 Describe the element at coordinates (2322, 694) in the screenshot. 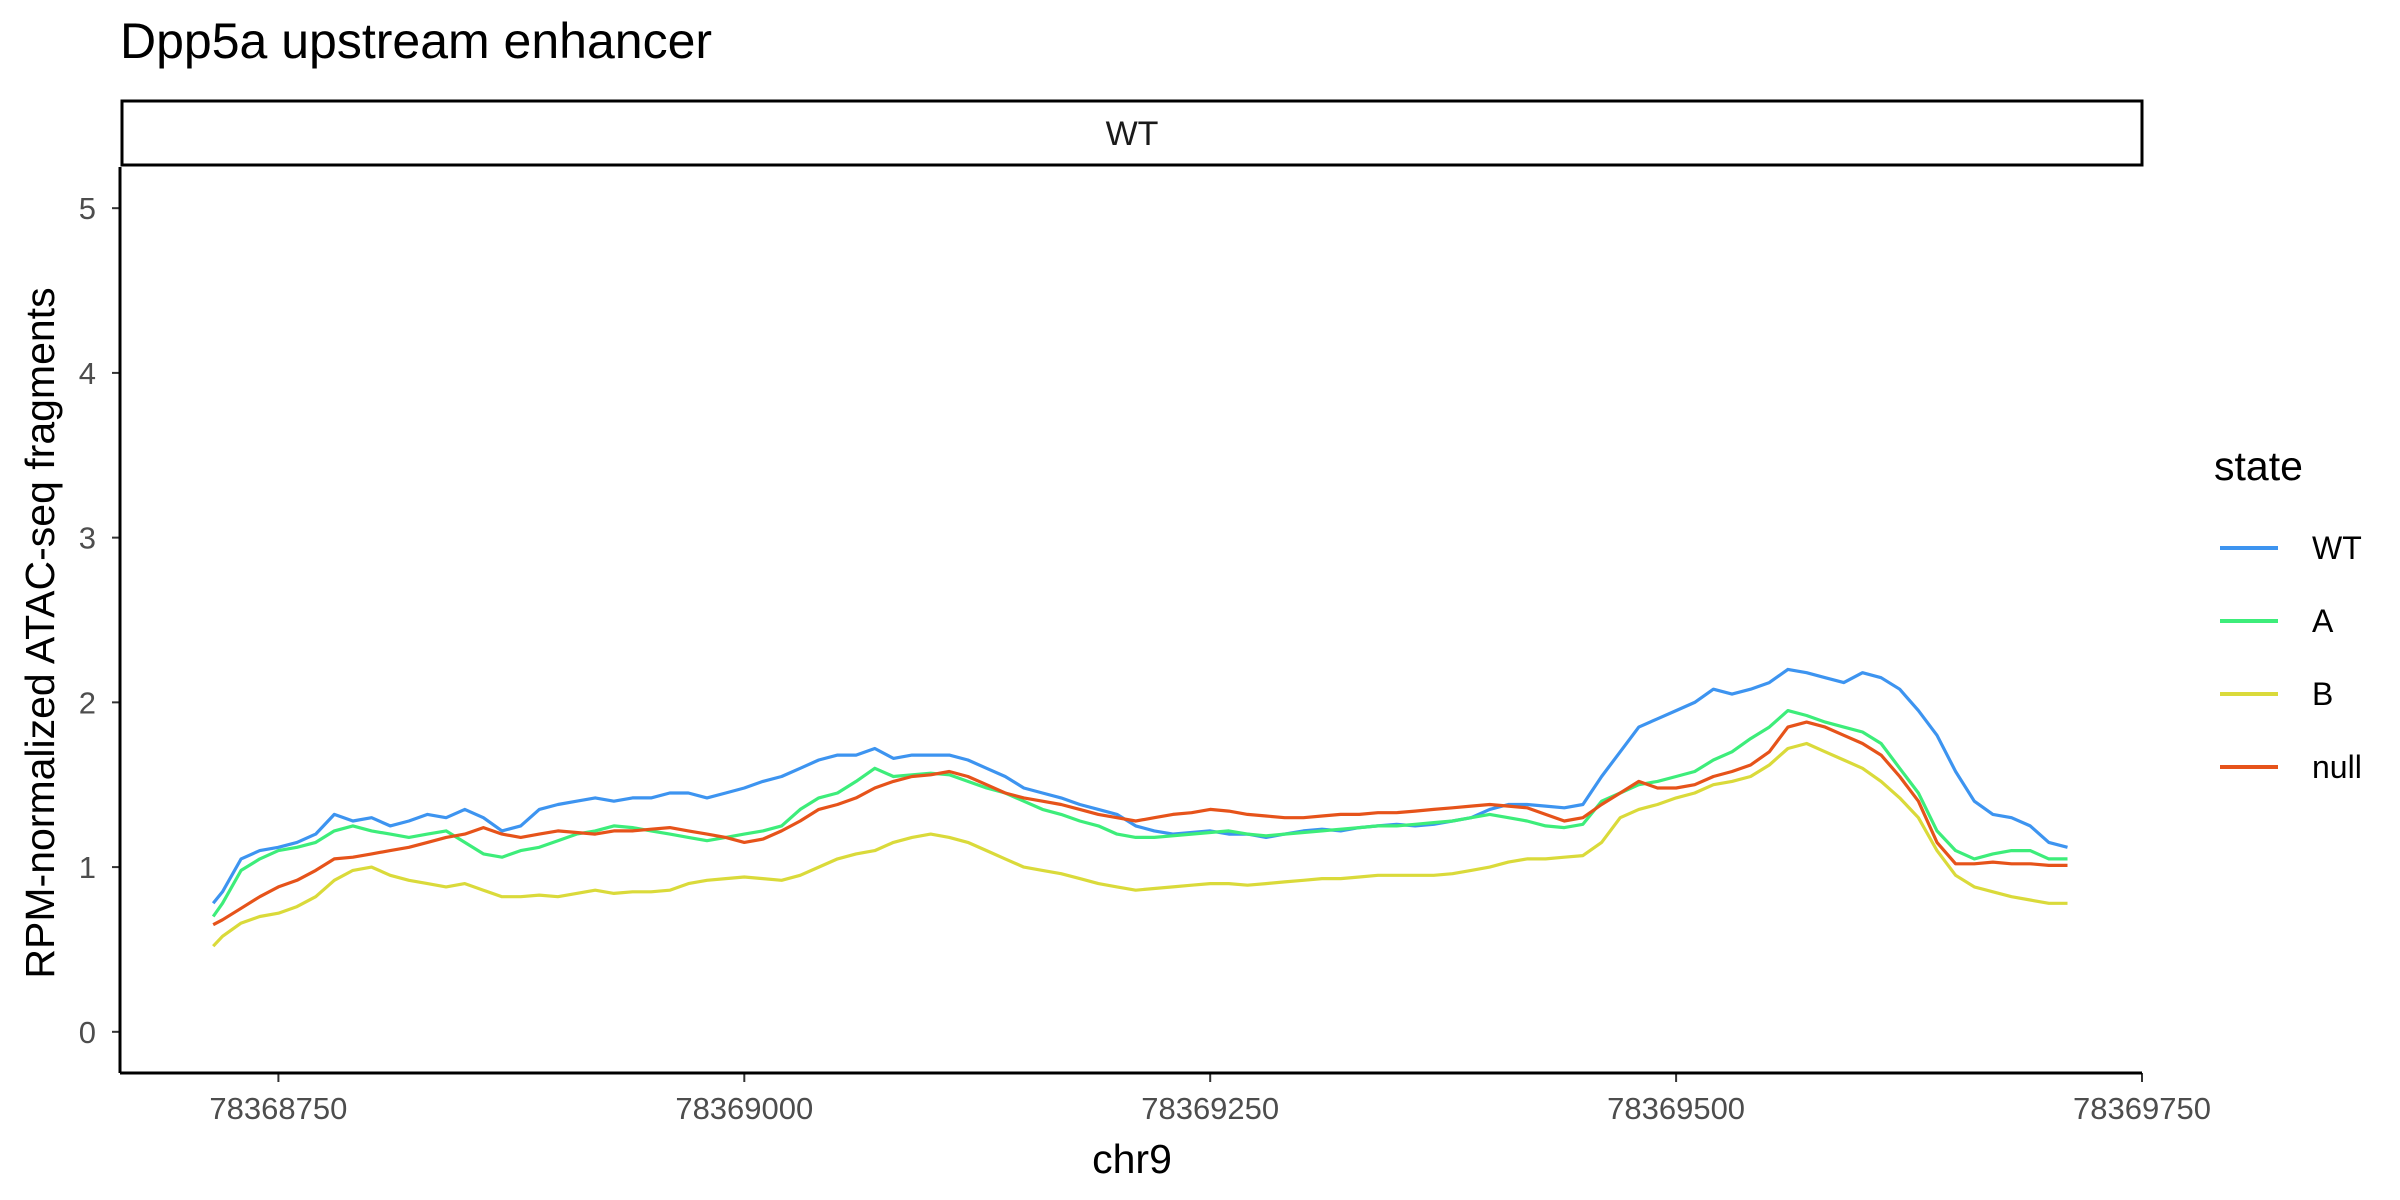

I see `legend-label-B: B` at that location.